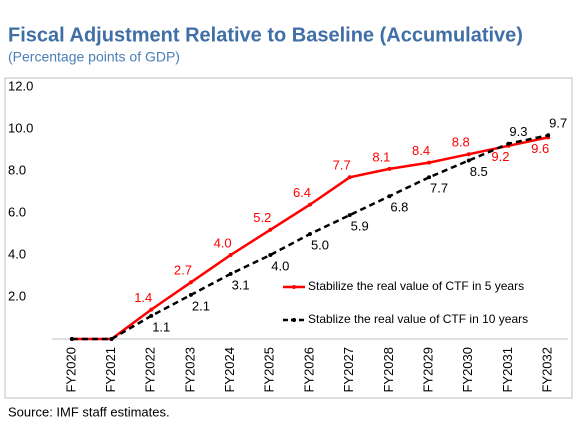 This screenshot has height=421, width=577. What do you see at coordinates (229, 370) in the screenshot?
I see `x-tick-label: FY2024` at bounding box center [229, 370].